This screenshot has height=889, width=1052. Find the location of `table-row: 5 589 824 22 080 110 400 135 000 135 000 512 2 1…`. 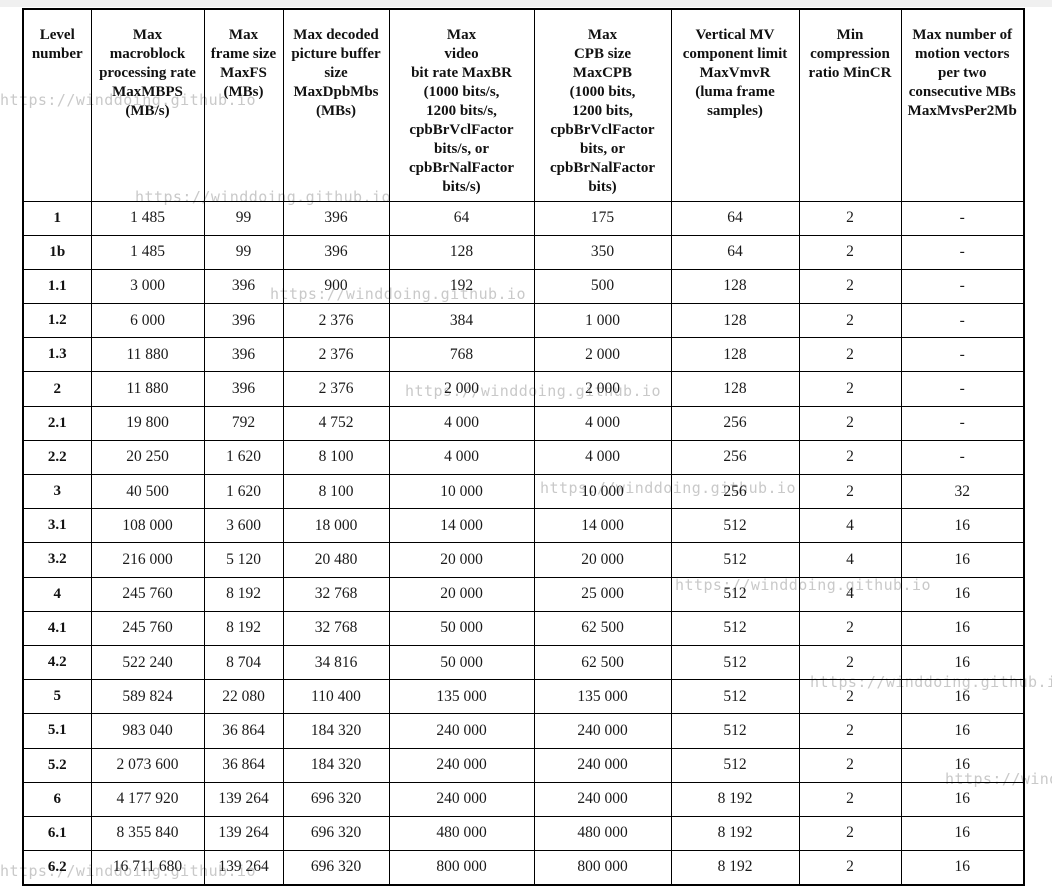

table-row: 5 589 824 22 080 110 400 135 000 135 000 512 2 1… is located at coordinates (523, 697).